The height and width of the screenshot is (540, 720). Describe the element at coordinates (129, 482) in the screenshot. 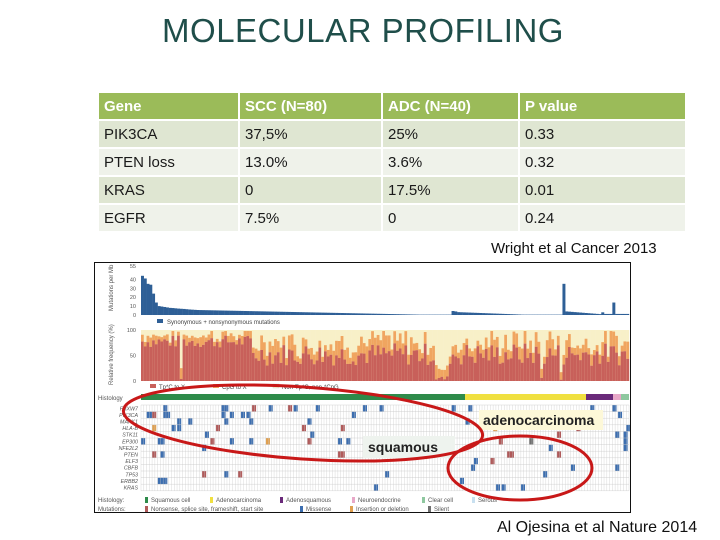

I see `svg-text: ERBB2` at that location.